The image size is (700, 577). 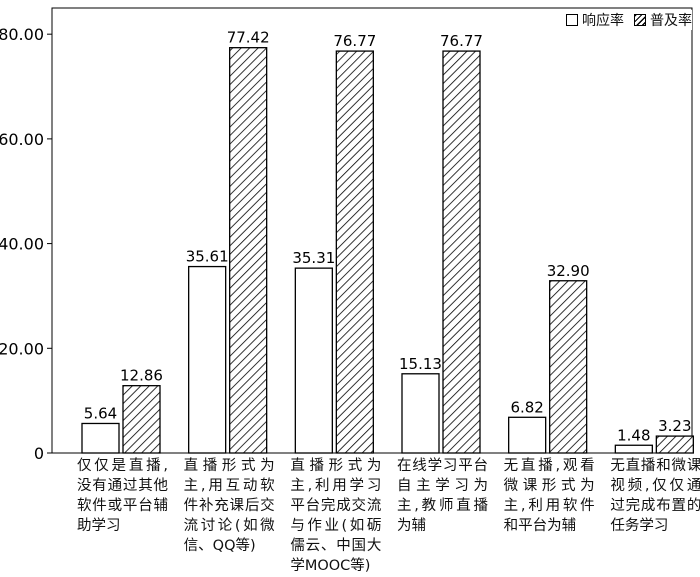 I want to click on category-label-5: 无直播和微课视频,仅仅通过完成布置的任务学习, so click(x=655, y=496).